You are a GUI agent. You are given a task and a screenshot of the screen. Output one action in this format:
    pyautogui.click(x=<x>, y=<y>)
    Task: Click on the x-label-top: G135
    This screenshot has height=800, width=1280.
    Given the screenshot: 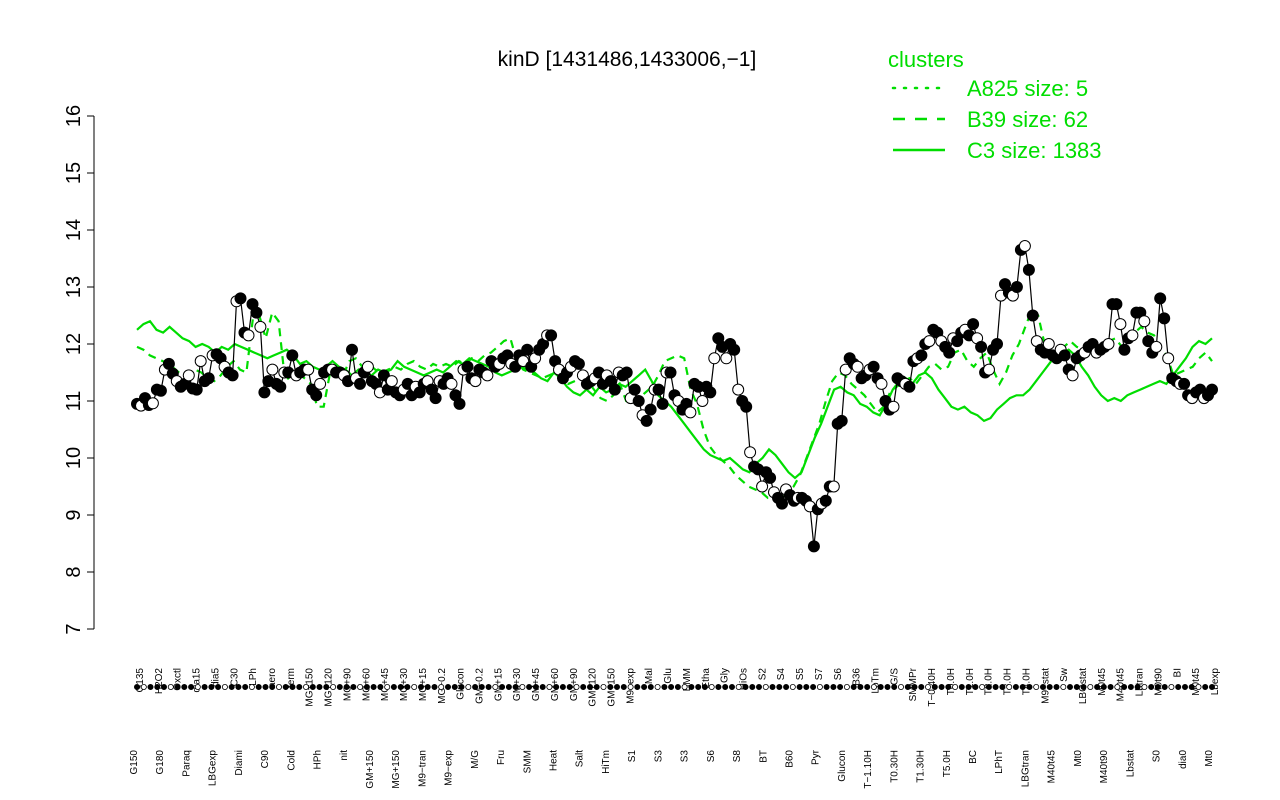 What is the action you would take?
    pyautogui.click(x=140, y=680)
    